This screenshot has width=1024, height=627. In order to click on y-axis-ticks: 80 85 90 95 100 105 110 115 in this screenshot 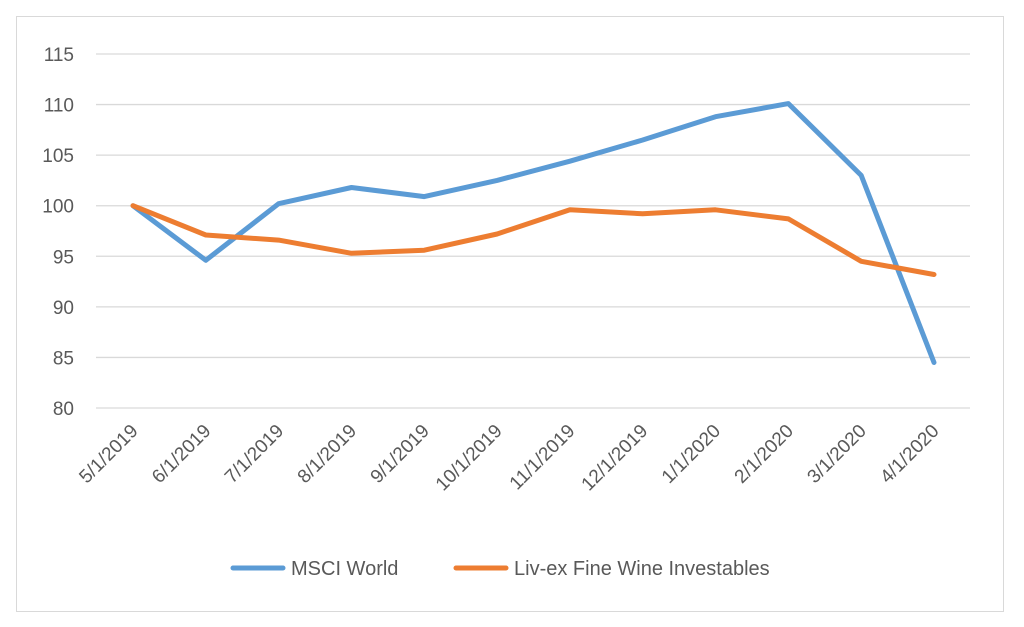, I will do `click(58, 232)`.